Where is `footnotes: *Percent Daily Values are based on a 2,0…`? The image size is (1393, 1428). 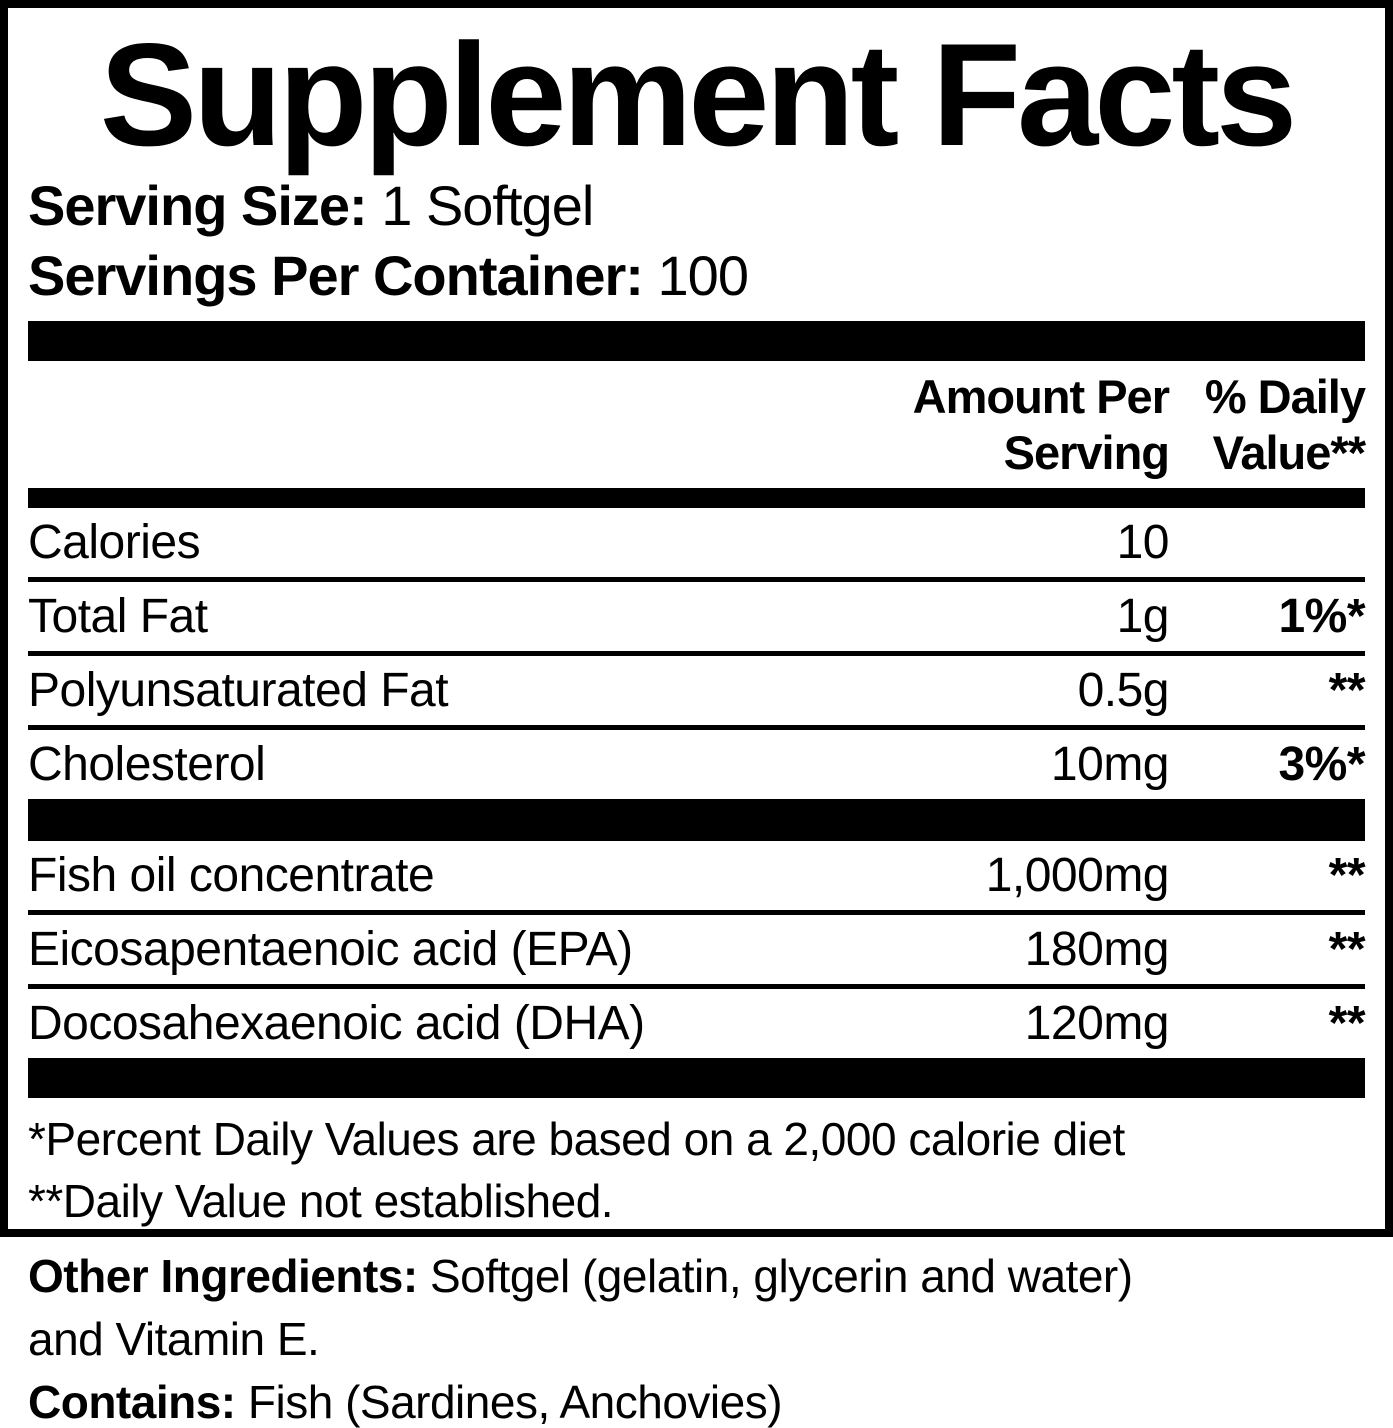
footnotes: *Percent Daily Values are based on a 2,0… is located at coordinates (696, 1163).